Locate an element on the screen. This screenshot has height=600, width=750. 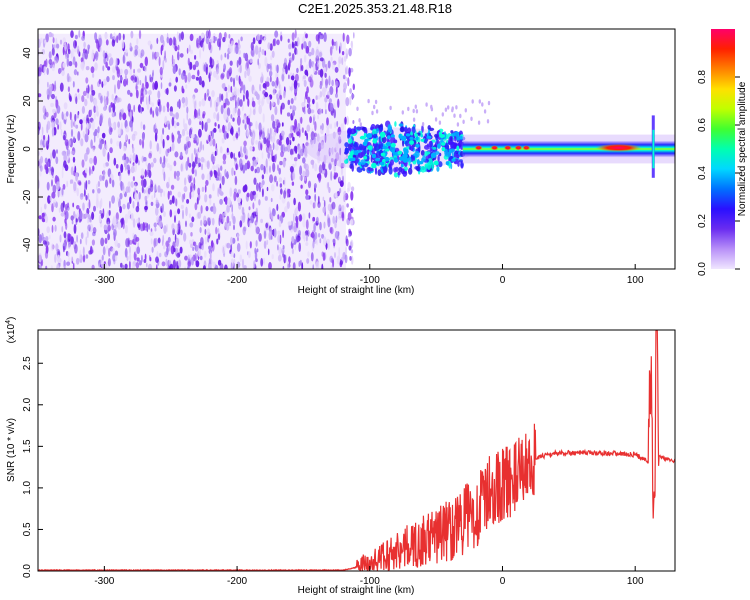
snr-y-tick-label: 1.5 is located at coordinates (27, 446).